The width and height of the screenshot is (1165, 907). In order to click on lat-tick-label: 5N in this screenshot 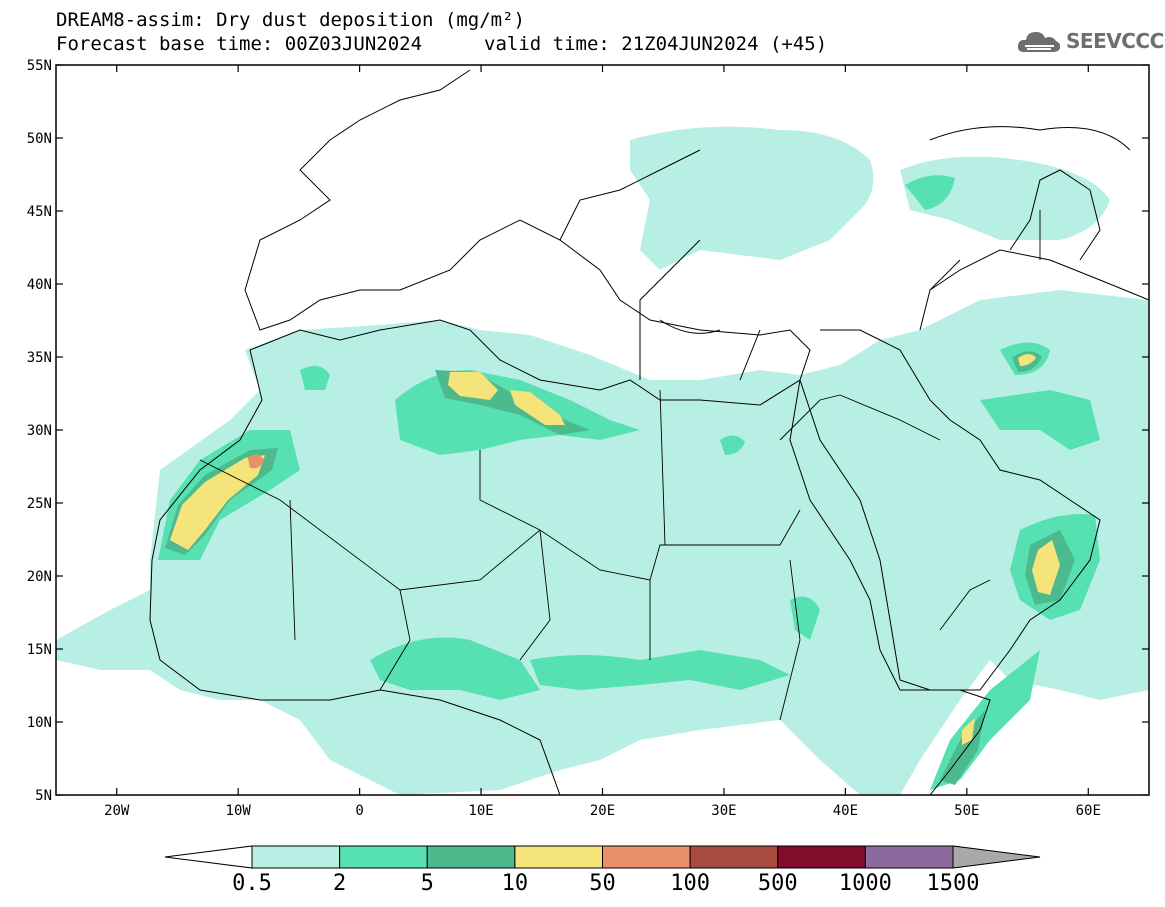, I will do `click(43, 796)`.